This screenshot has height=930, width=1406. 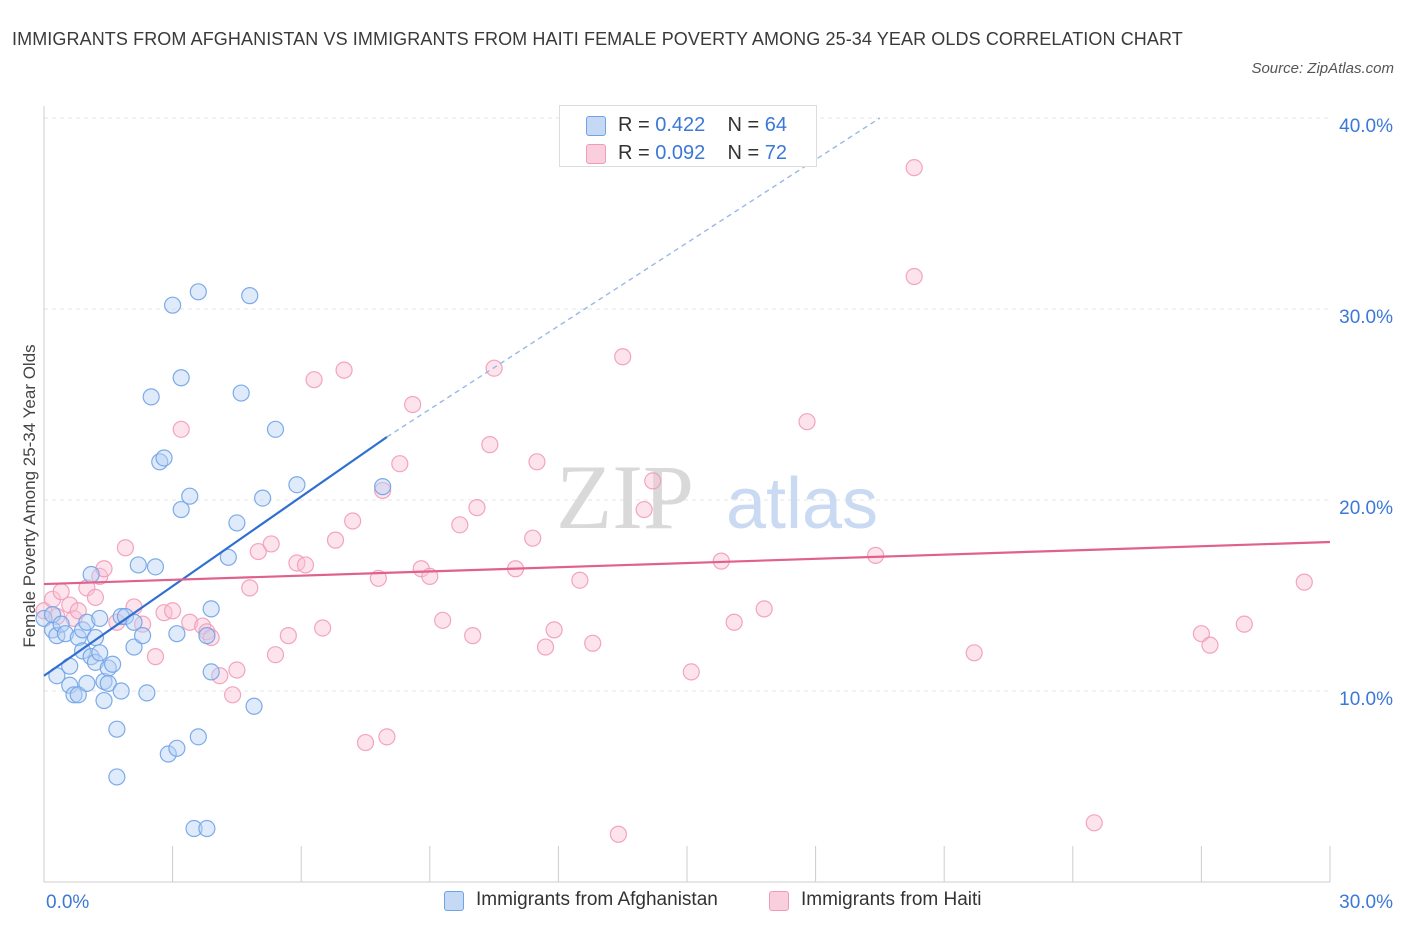 I want to click on haiti-legend-swatch, so click(x=779, y=901).